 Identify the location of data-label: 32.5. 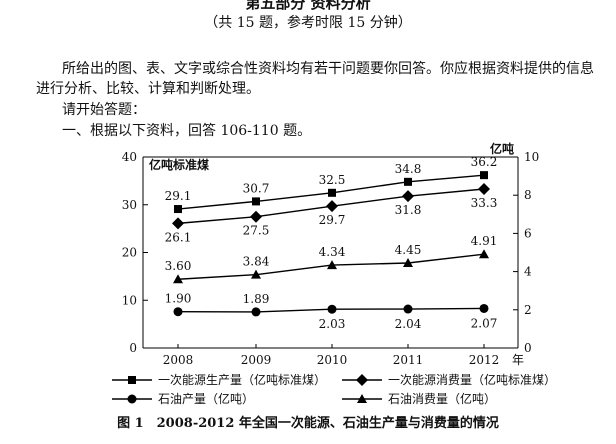
(332, 180).